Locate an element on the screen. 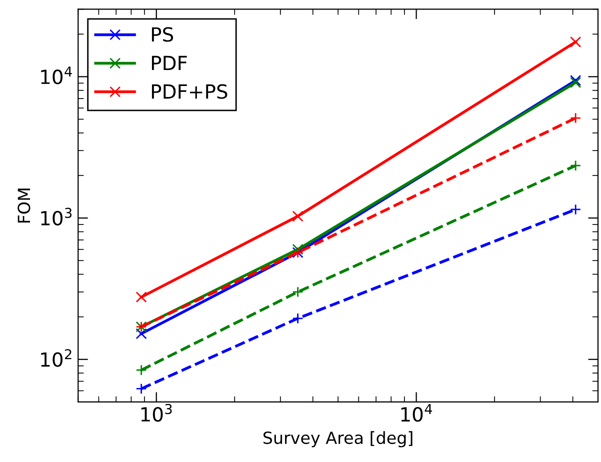  legend-label: PDF is located at coordinates (169, 63).